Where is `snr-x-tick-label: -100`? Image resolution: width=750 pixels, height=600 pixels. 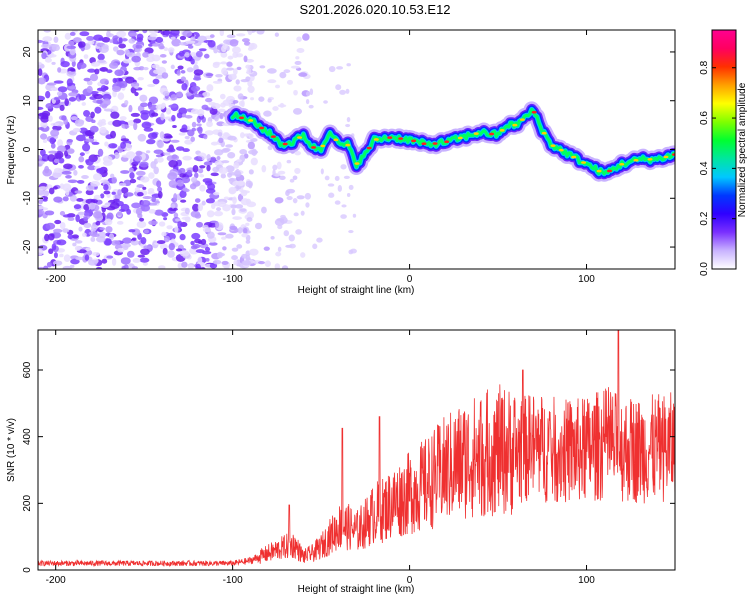 snr-x-tick-label: -100 is located at coordinates (233, 580).